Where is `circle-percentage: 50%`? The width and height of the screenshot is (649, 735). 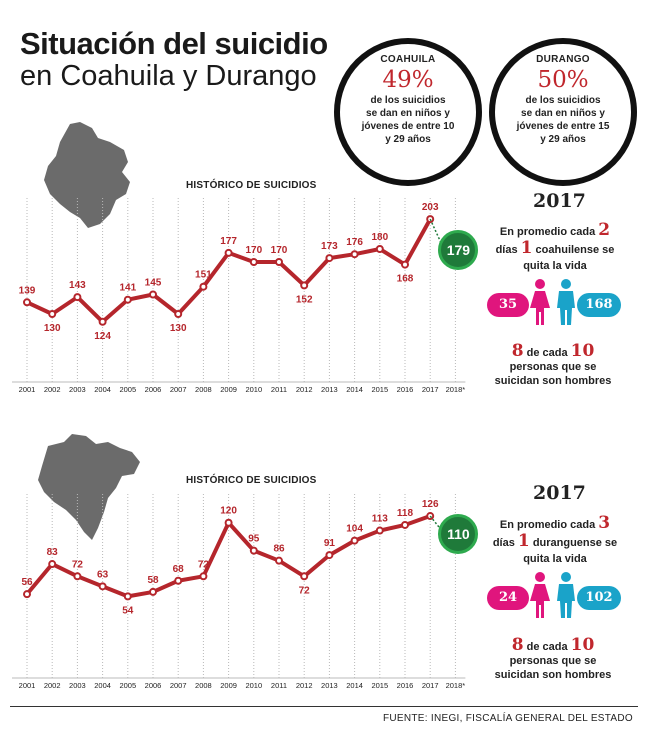
circle-percentage: 50% is located at coordinates (563, 80).